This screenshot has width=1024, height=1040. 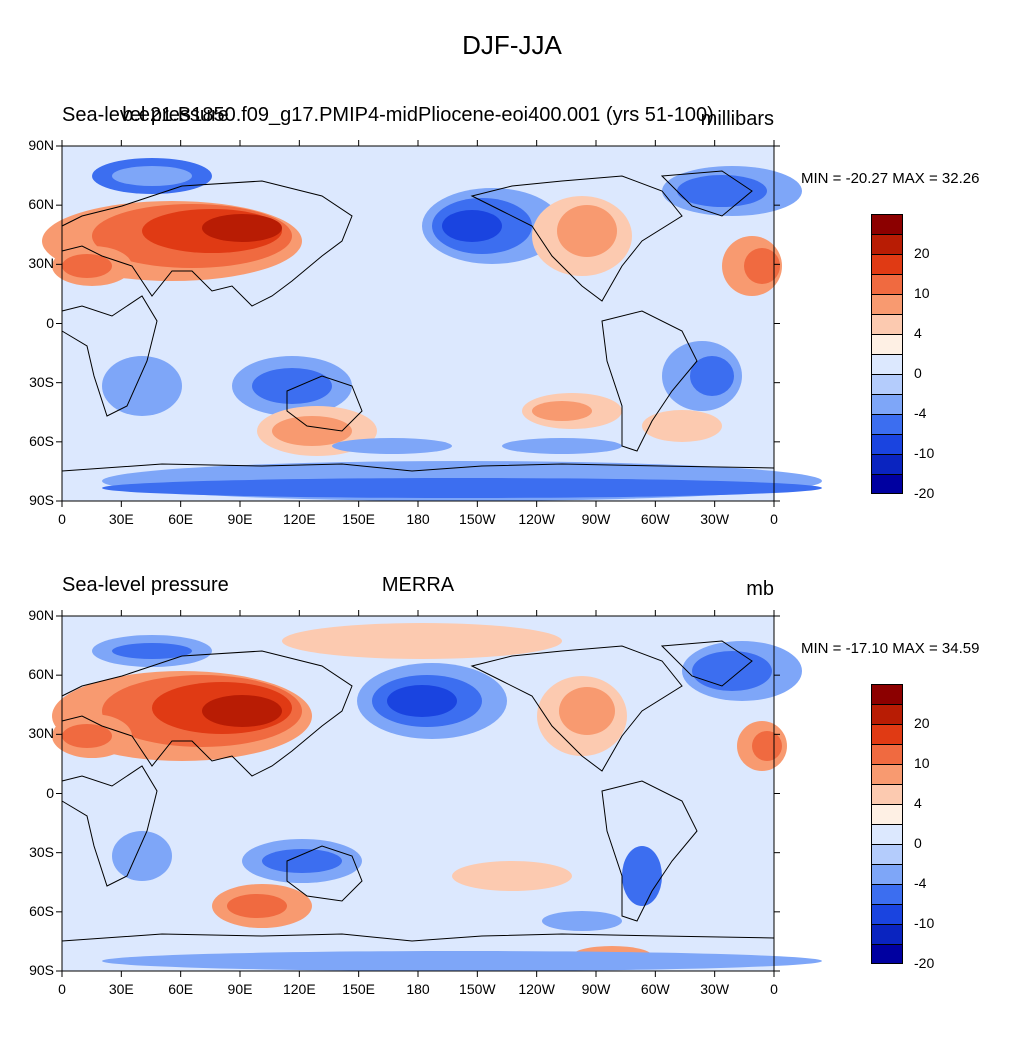 What do you see at coordinates (181, 519) in the screenshot?
I see `lon-label: 60E` at bounding box center [181, 519].